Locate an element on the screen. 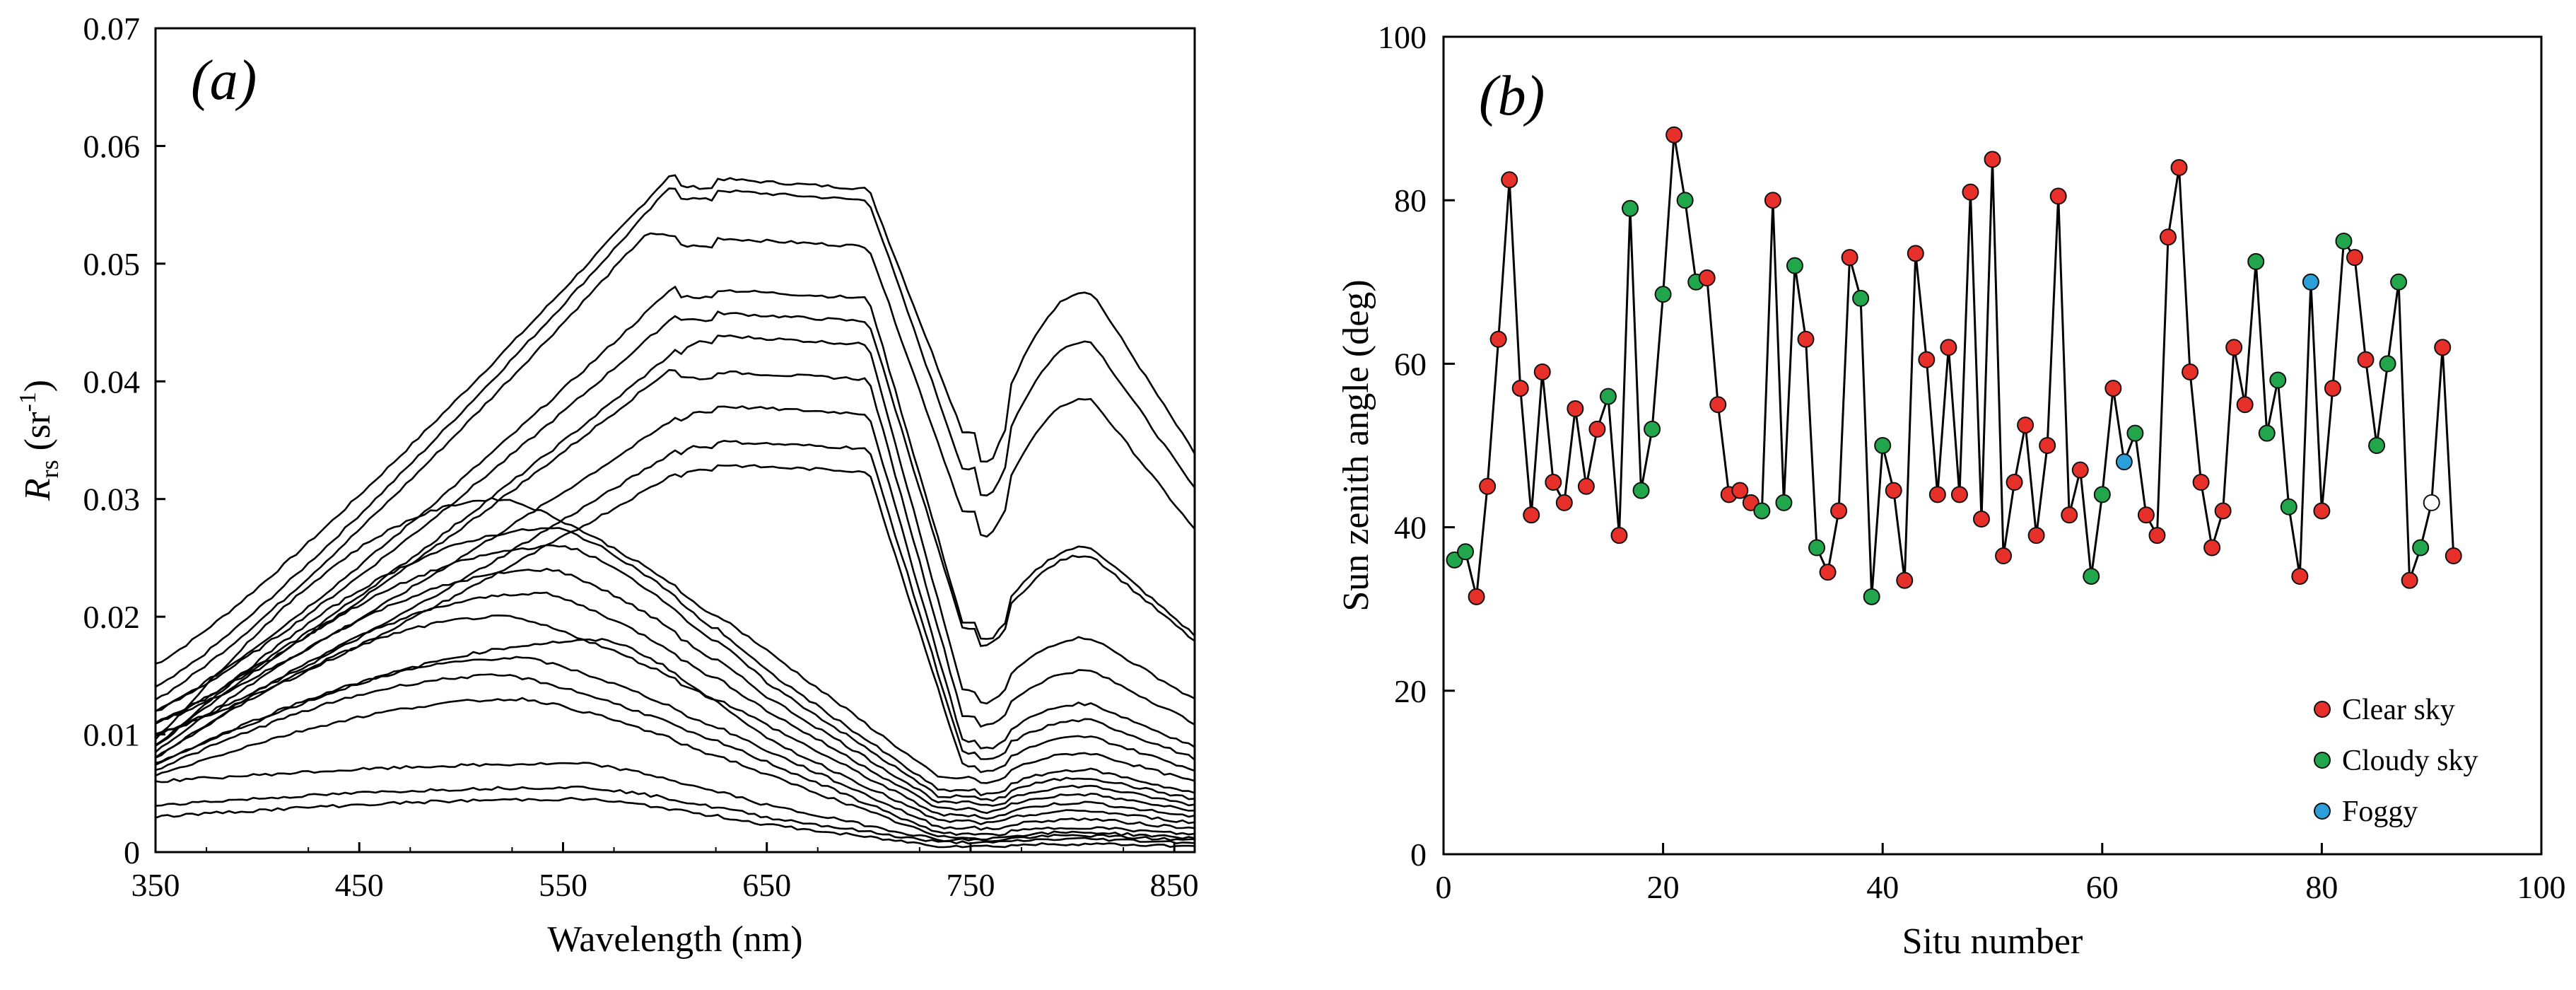  x-tick-label: 750 is located at coordinates (970, 885).